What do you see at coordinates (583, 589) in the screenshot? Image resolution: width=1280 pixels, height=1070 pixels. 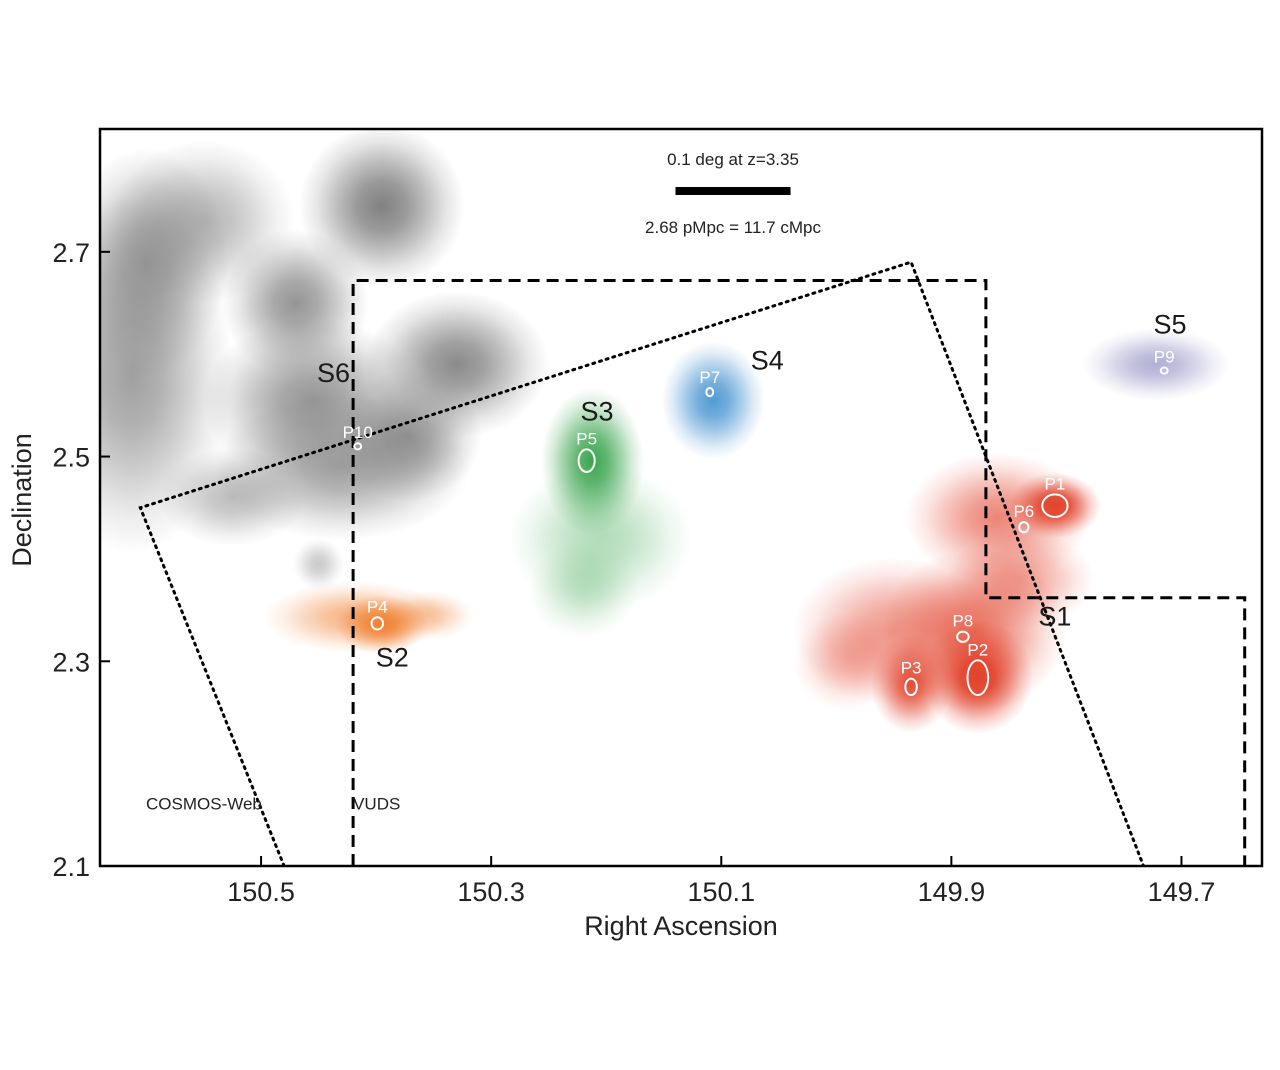 I see `density-blob-s3` at bounding box center [583, 589].